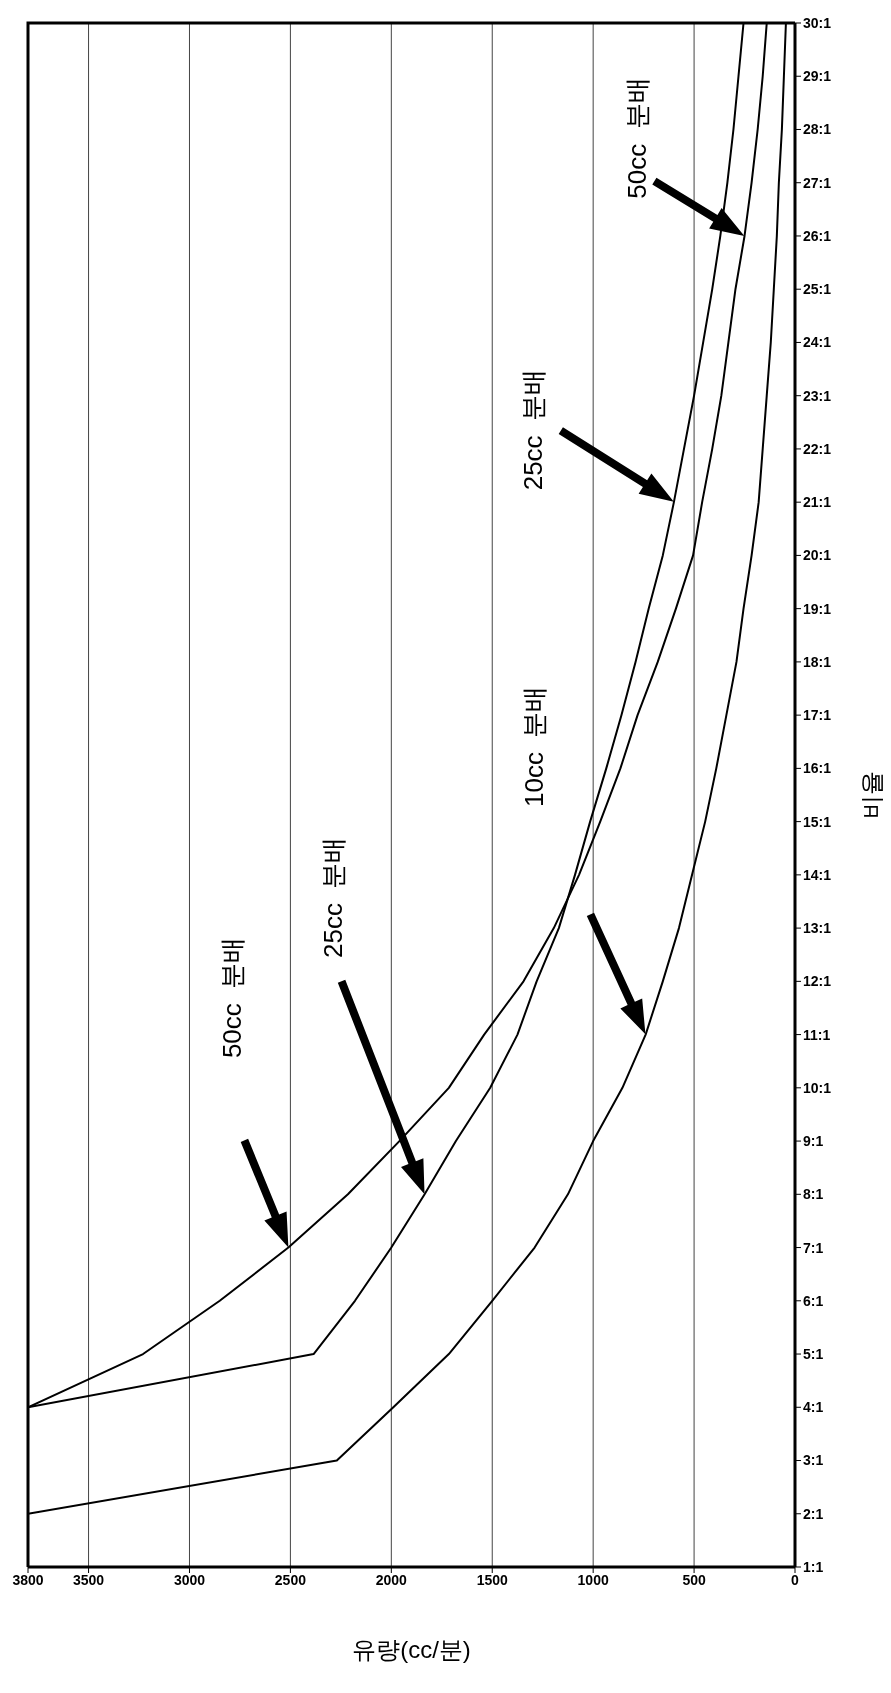 The height and width of the screenshot is (1693, 891). Describe the element at coordinates (534, 746) in the screenshot. I see `annotation: 10cc 분배` at that location.